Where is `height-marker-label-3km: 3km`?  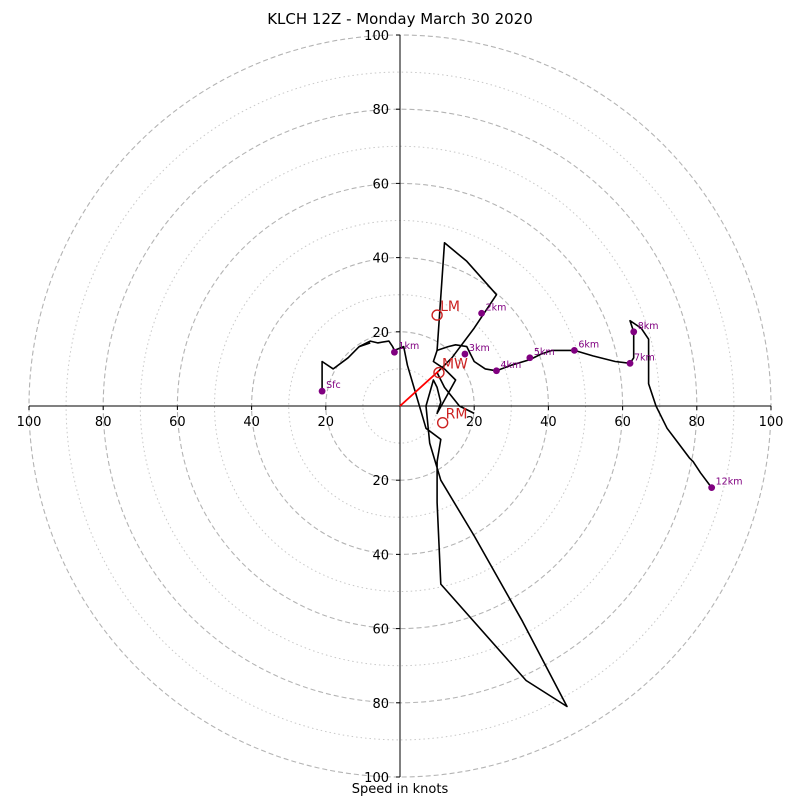 height-marker-label-3km: 3km is located at coordinates (479, 348).